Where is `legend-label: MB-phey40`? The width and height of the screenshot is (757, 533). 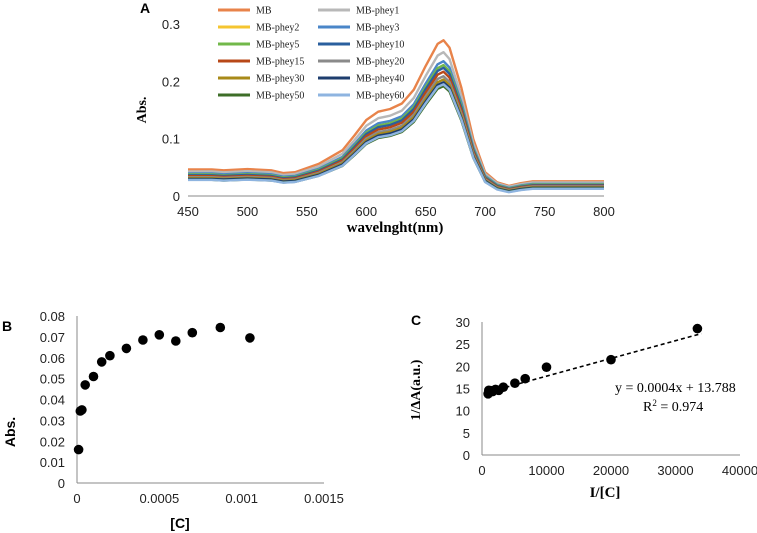 legend-label: MB-phey40 is located at coordinates (380, 79).